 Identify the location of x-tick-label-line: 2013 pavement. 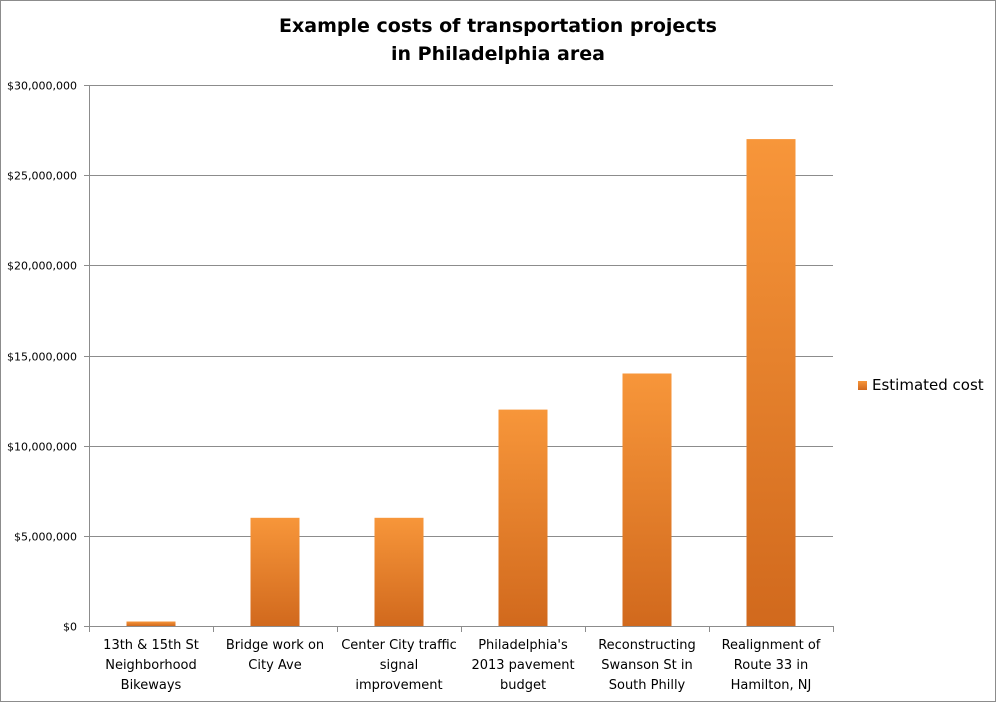
(523, 665).